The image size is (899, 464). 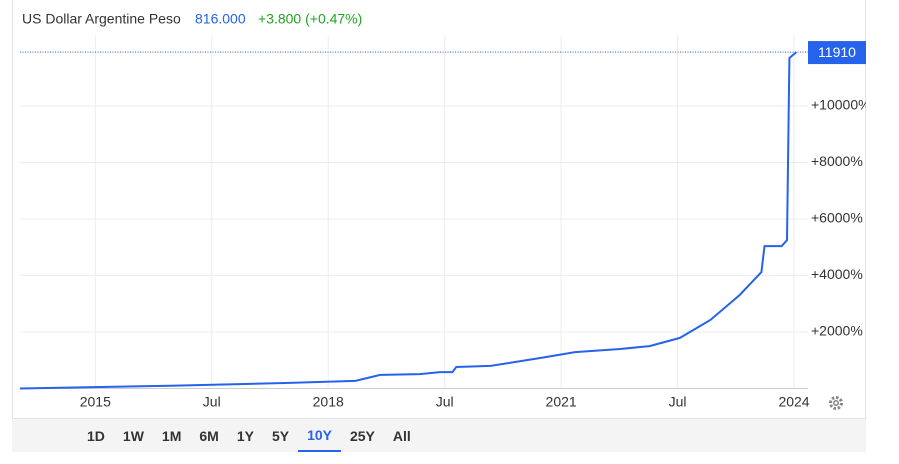 I want to click on x-tick-label: 2021, so click(x=561, y=402).